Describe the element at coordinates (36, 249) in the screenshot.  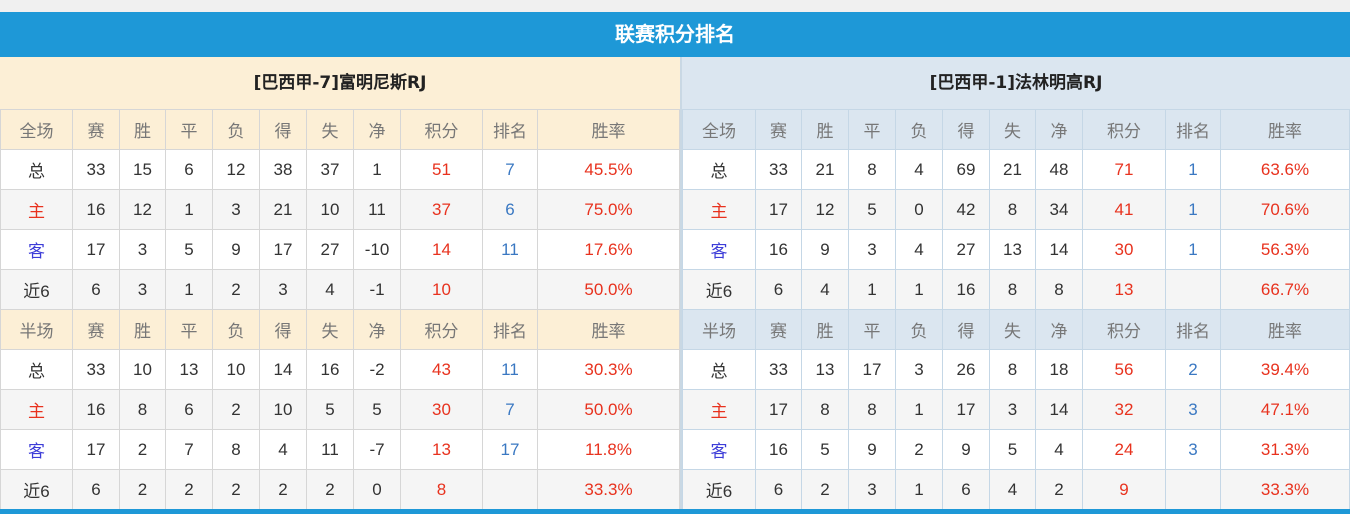
I see `table-cell: 客` at that location.